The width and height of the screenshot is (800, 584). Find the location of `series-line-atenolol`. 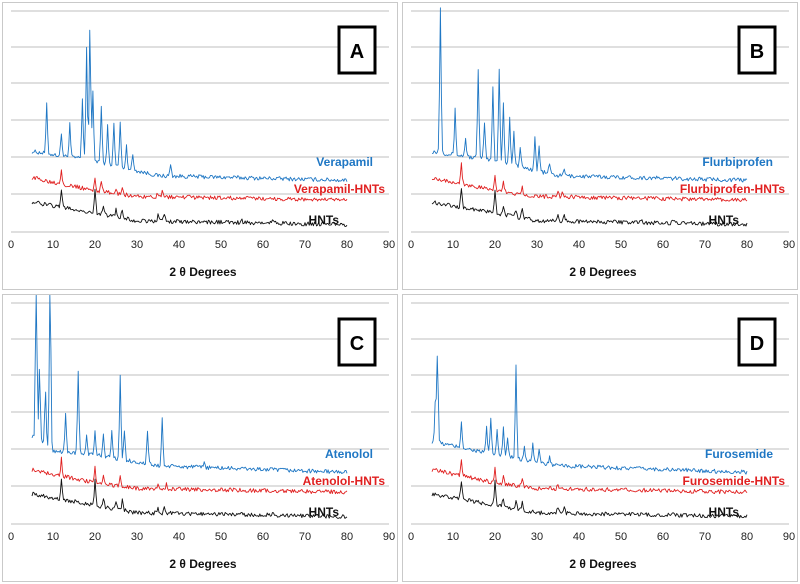

series-line-atenolol is located at coordinates (189, 385).